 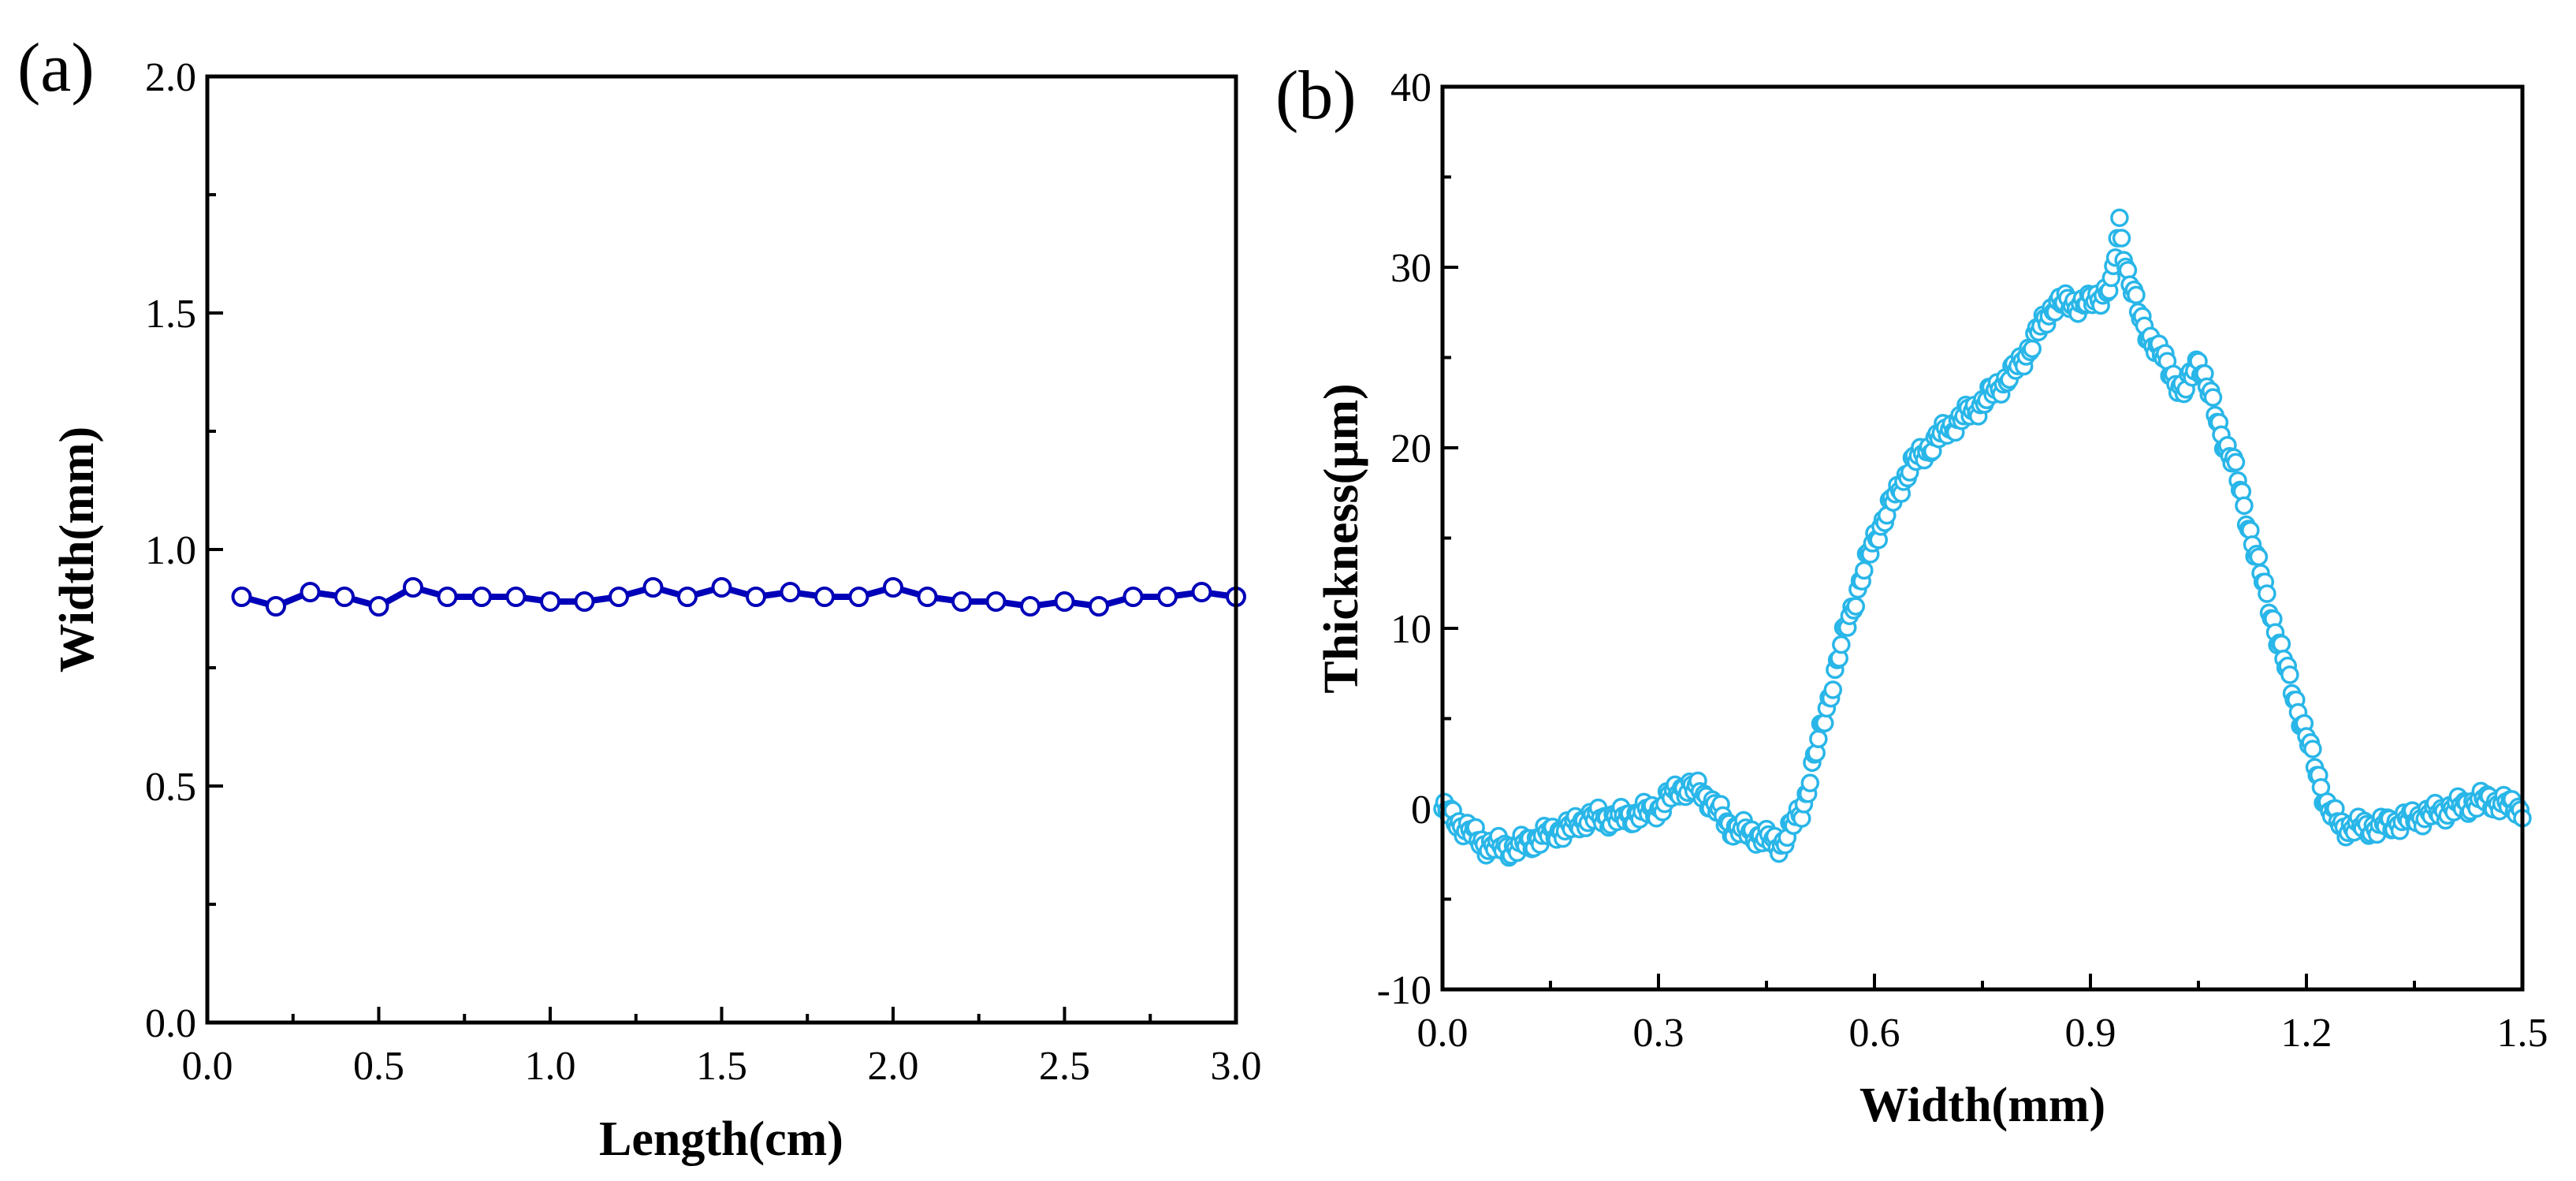 I want to click on panel-b-x-axis-title: Width(mm), so click(x=1982, y=1105).